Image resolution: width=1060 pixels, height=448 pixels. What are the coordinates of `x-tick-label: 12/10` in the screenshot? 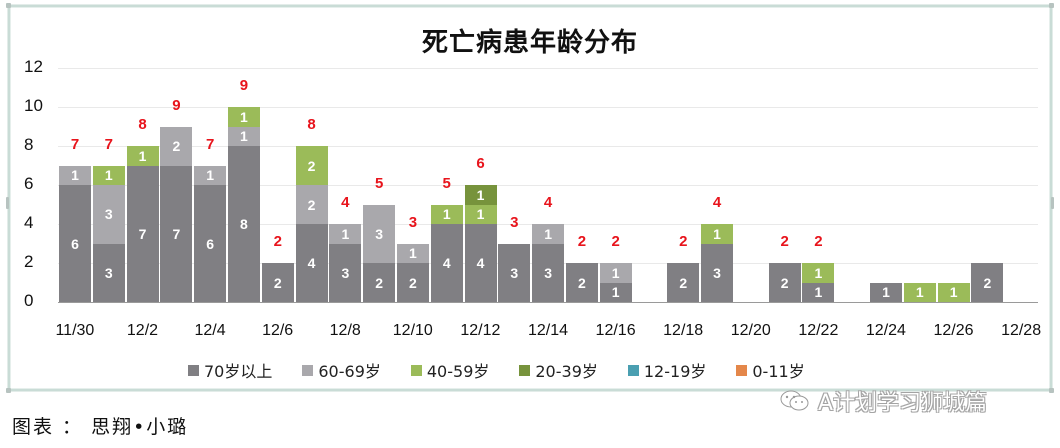 It's located at (412, 330).